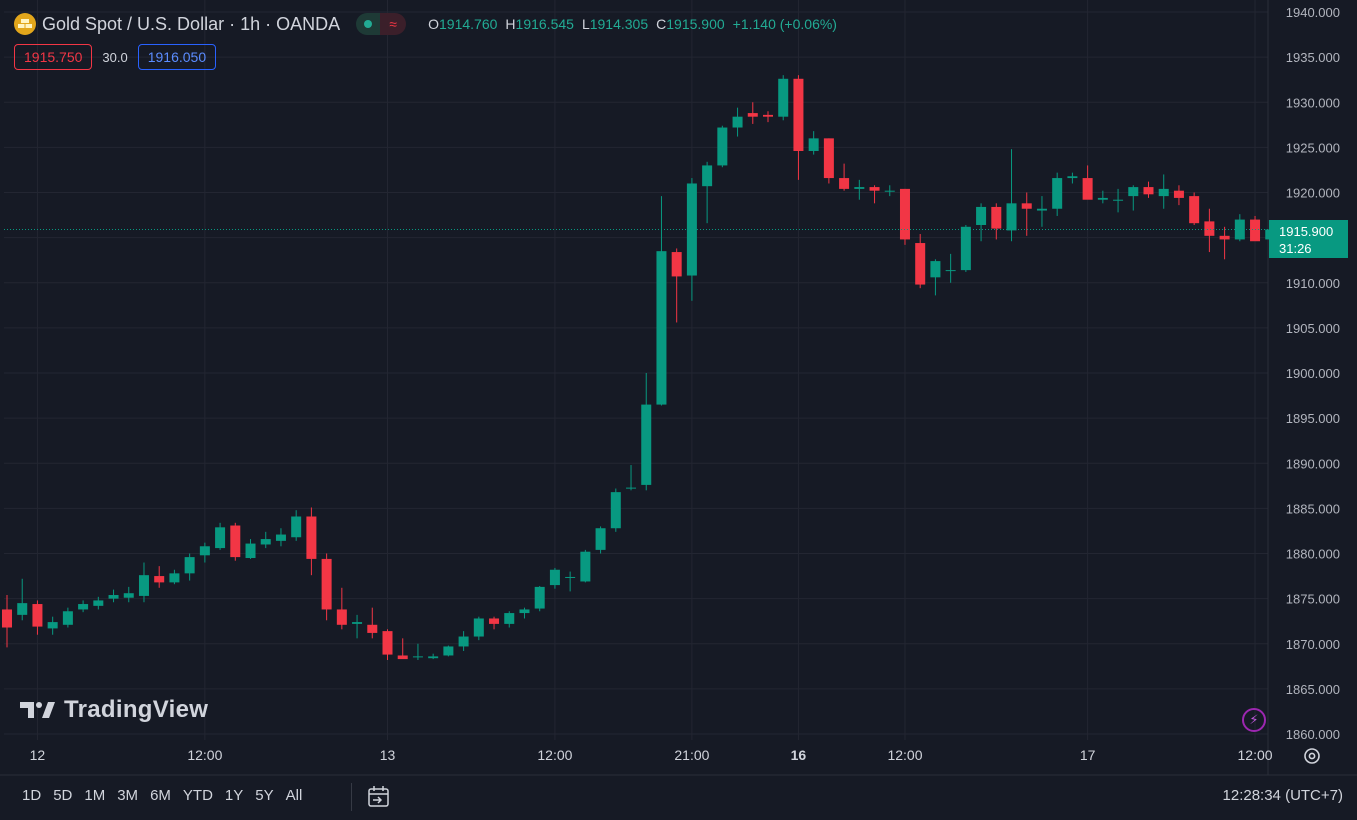 Image resolution: width=1357 pixels, height=820 pixels. Describe the element at coordinates (379, 797) in the screenshot. I see `calendar-arrow-icon` at that location.